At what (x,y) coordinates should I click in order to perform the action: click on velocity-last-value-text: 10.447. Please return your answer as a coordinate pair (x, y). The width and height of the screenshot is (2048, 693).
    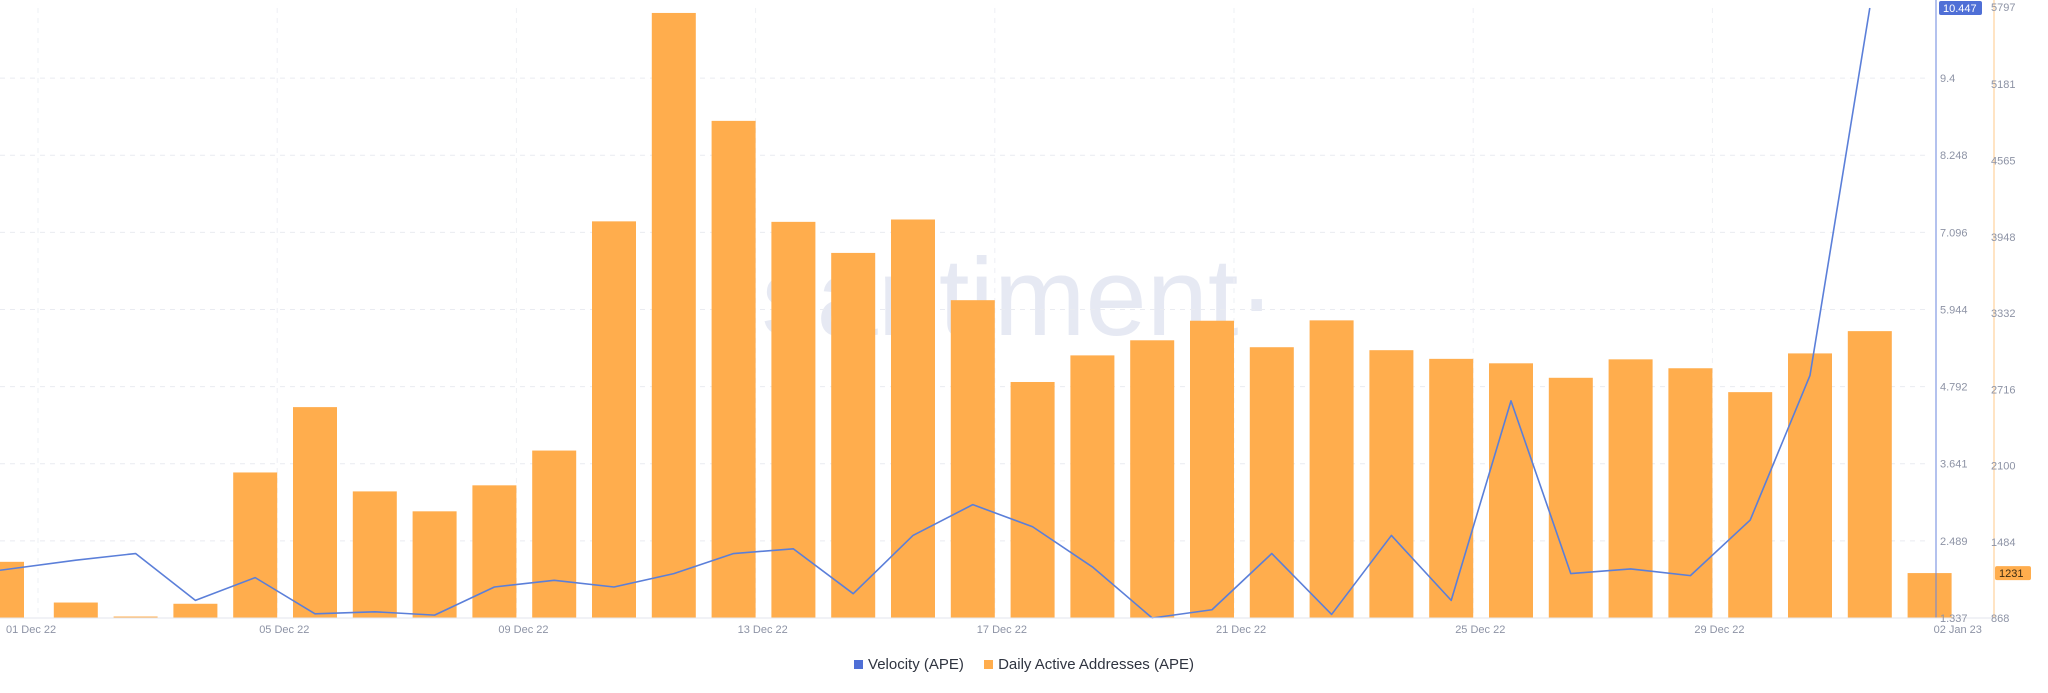
    Looking at the image, I should click on (1960, 9).